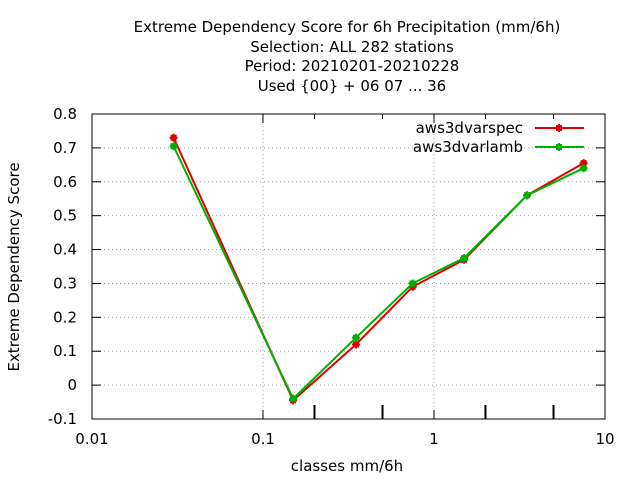 This screenshot has width=640, height=480. Describe the element at coordinates (14, 266) in the screenshot. I see `y-axis-label: Extreme Dependency Score` at that location.